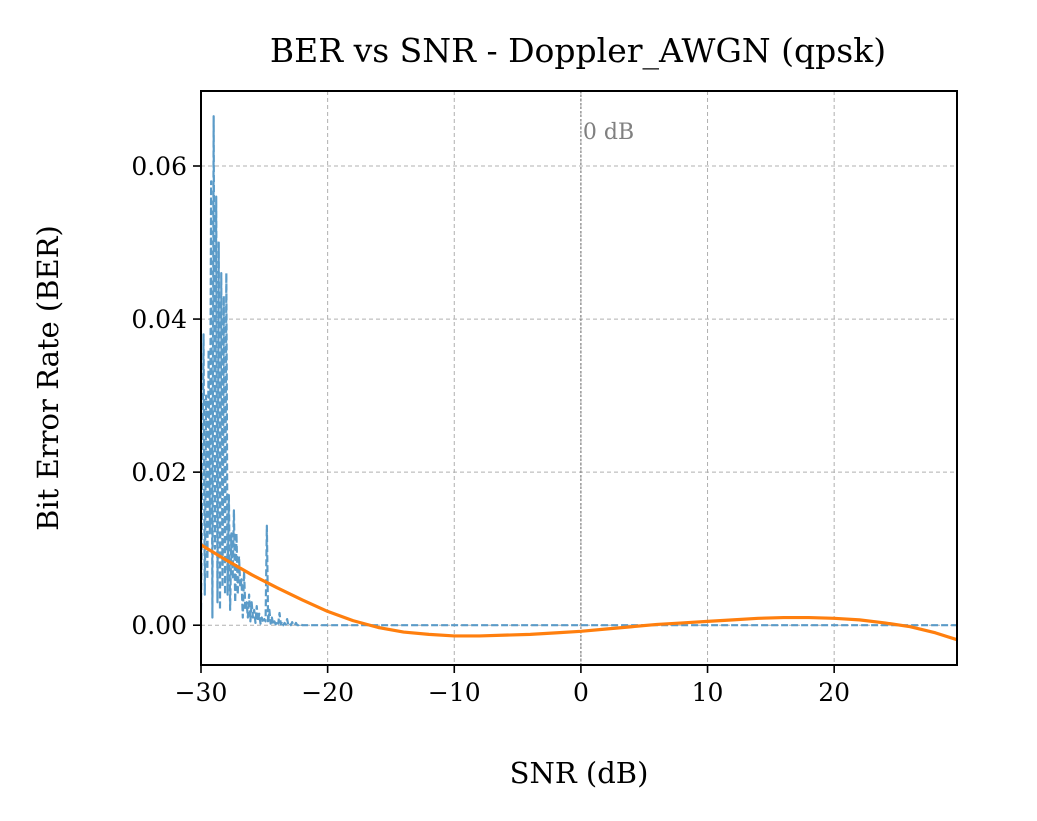 The width and height of the screenshot is (1037, 821). What do you see at coordinates (608, 132) in the screenshot?
I see `zero-db-label: 0 dB` at bounding box center [608, 132].